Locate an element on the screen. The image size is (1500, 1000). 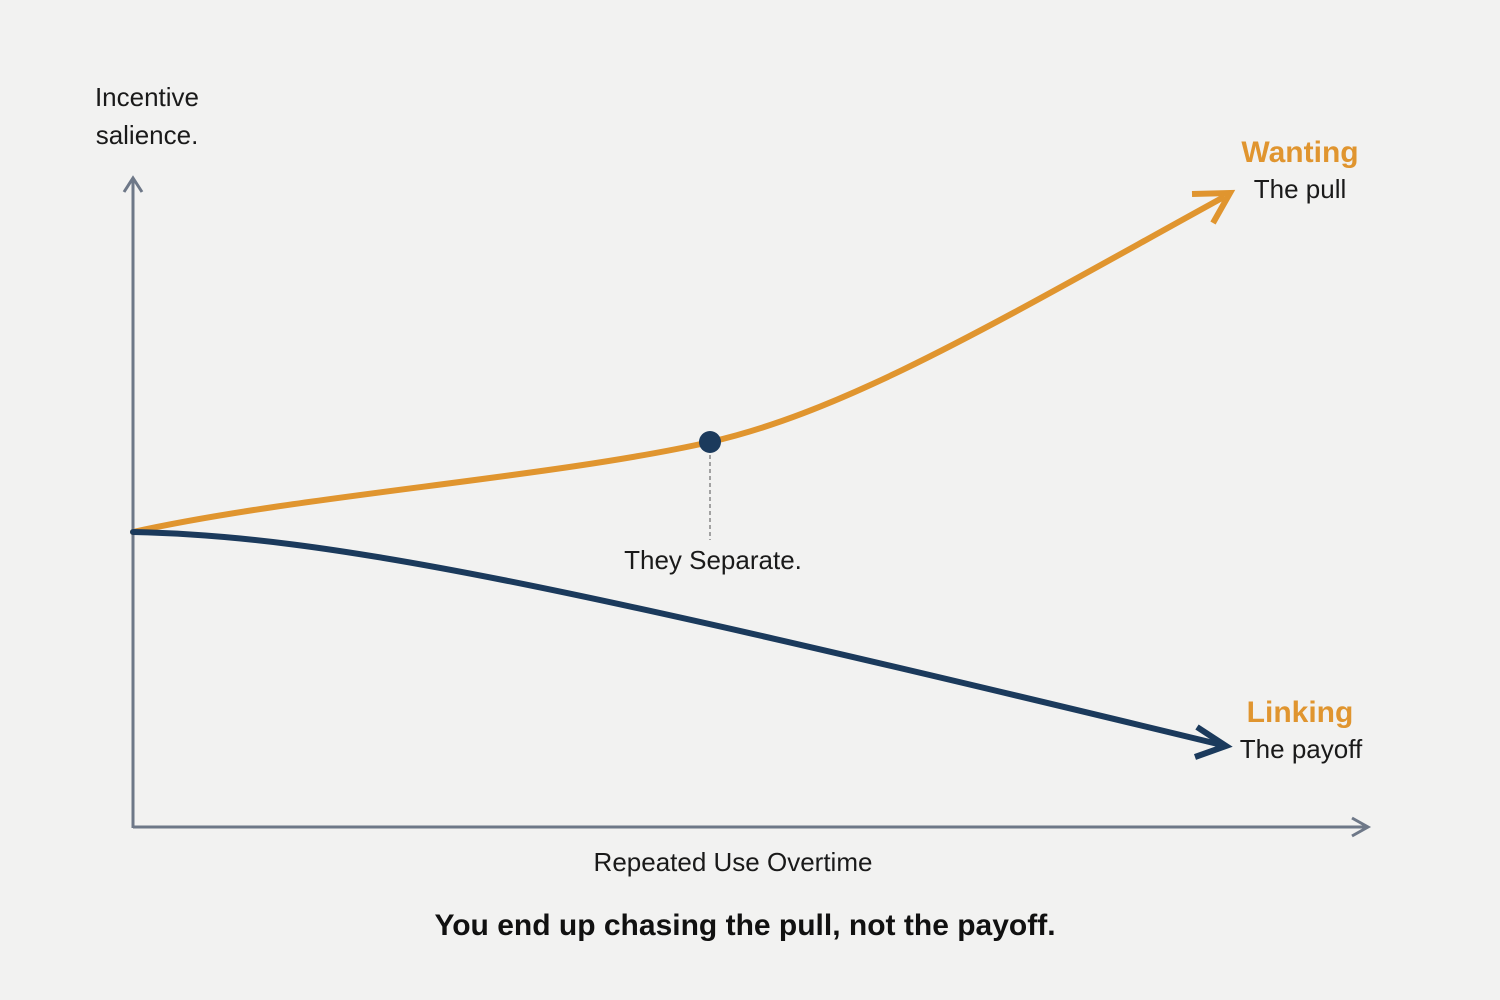
curve-title: Linking is located at coordinates (1300, 712).